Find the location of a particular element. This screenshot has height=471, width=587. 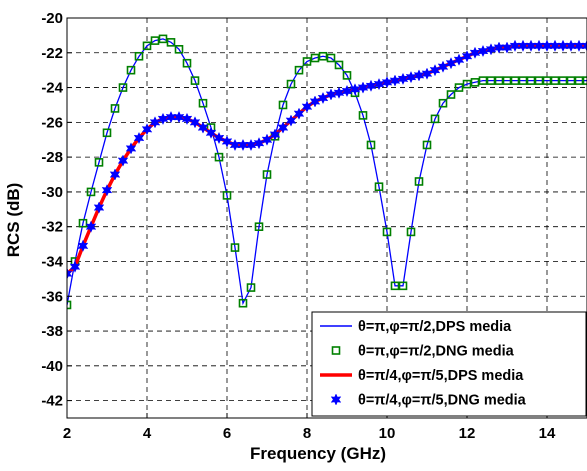

y-tick-label: -26 is located at coordinates (52, 122).